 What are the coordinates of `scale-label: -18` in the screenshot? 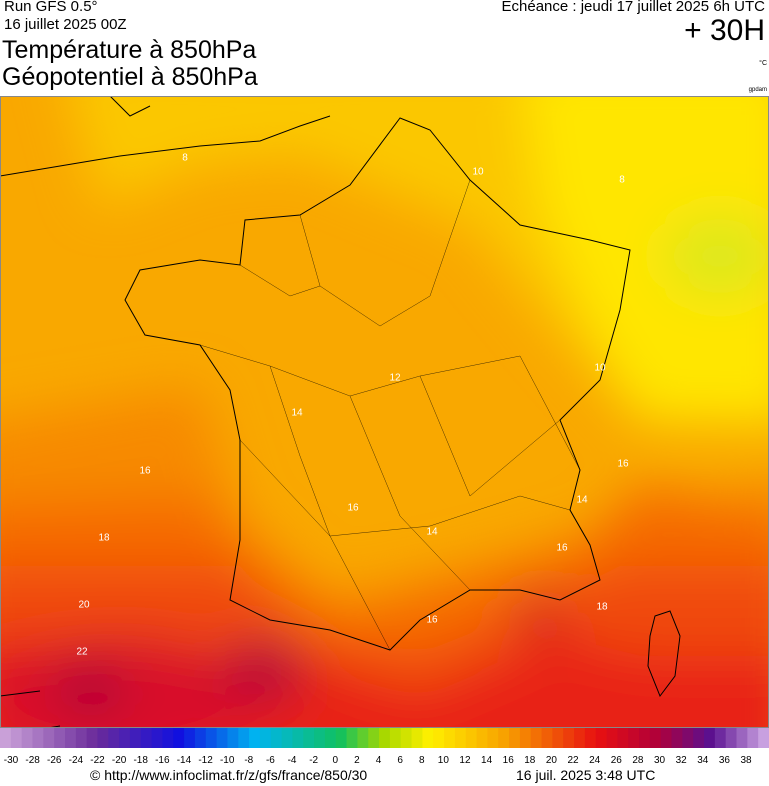 It's located at (140, 760).